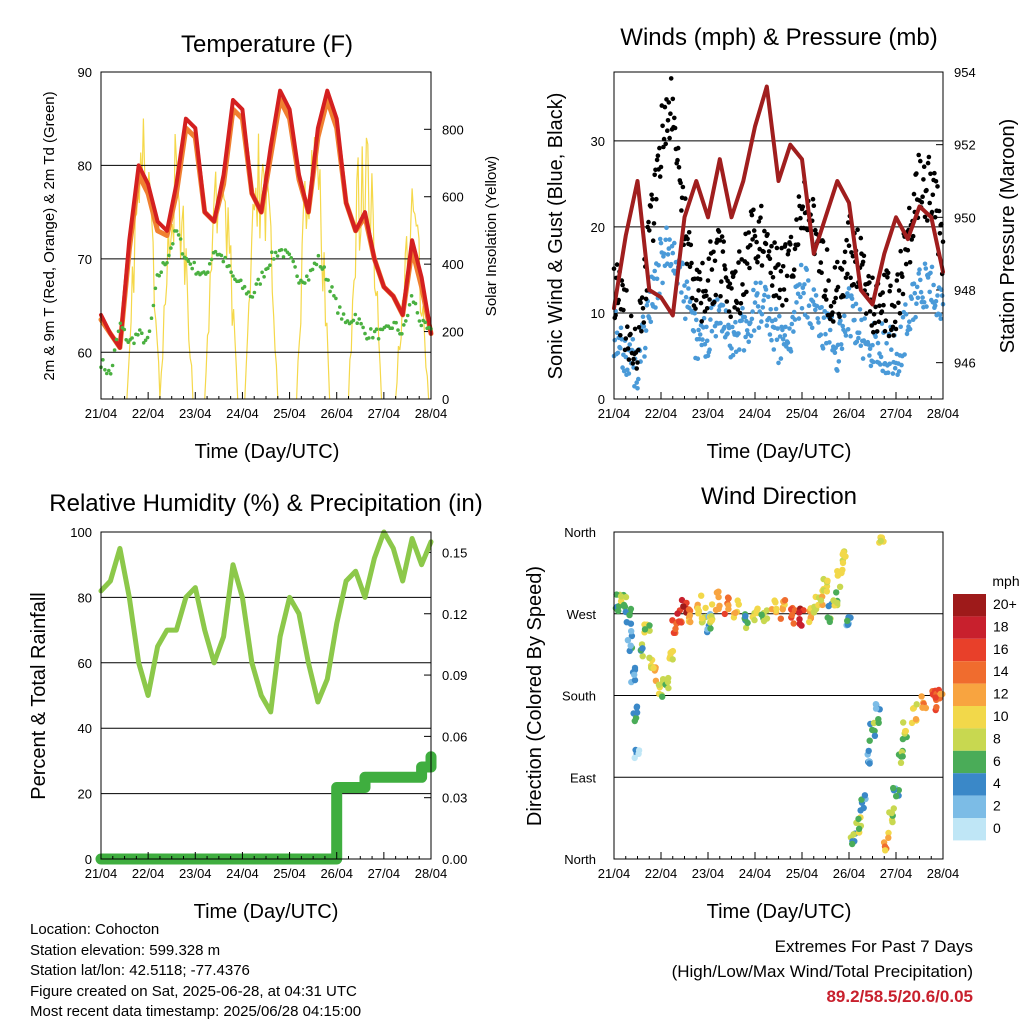 The width and height of the screenshot is (1024, 1024). Describe the element at coordinates (95, 929) in the screenshot. I see `station-location: Location: Cohocton` at that location.